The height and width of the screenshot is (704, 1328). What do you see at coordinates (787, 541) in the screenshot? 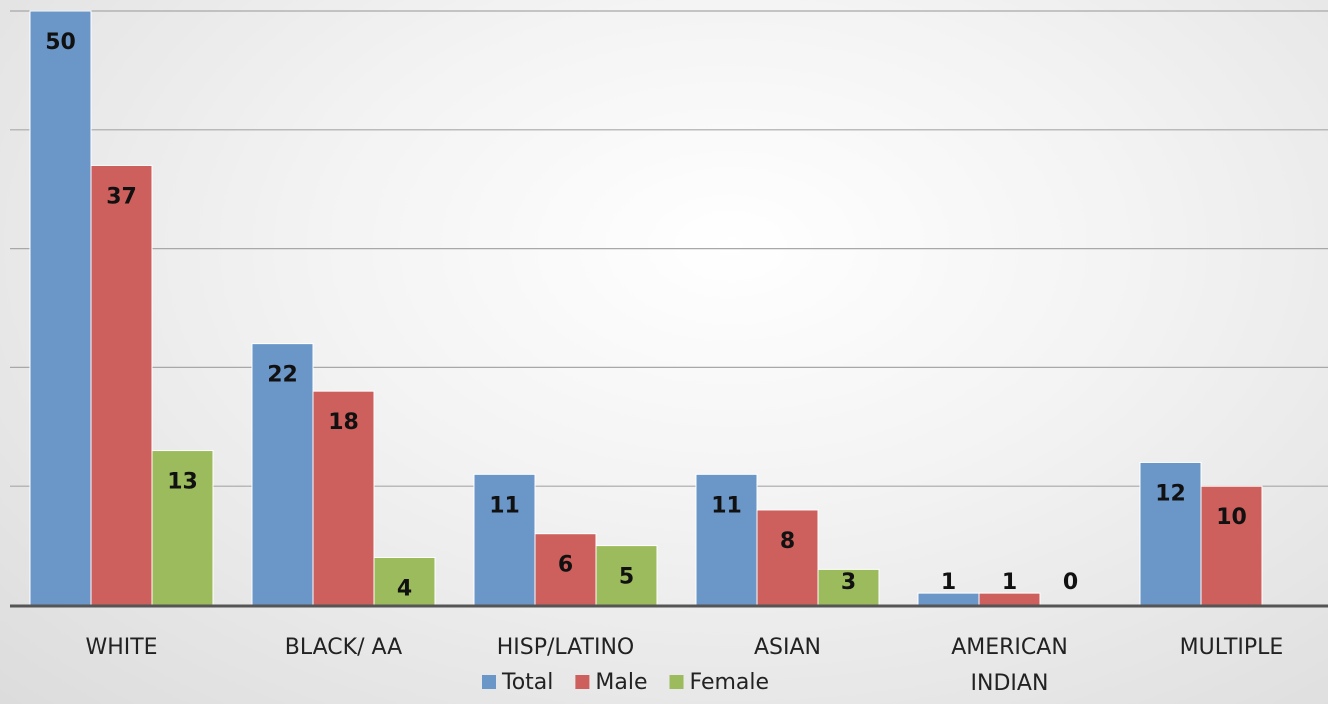
I see `data-label: 8` at bounding box center [787, 541].